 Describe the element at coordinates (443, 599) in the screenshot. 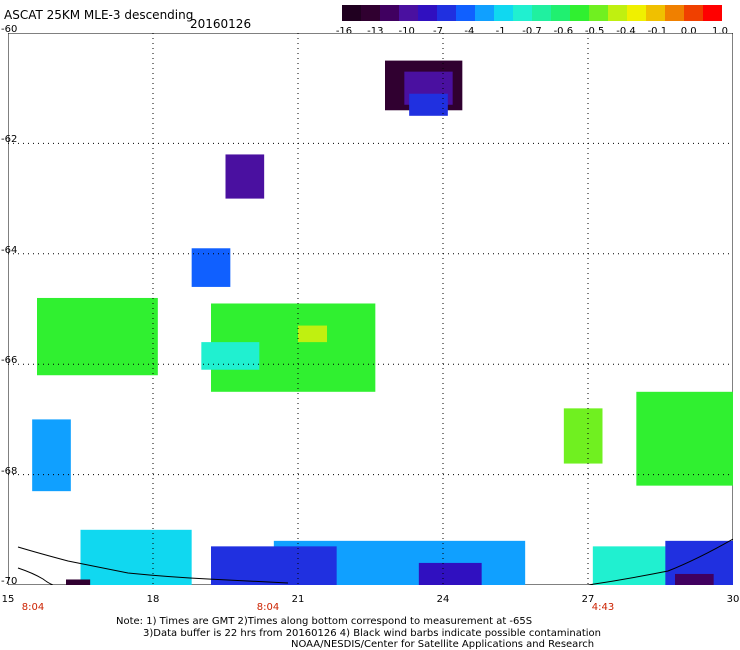

I see `x-tick-label: 24` at that location.